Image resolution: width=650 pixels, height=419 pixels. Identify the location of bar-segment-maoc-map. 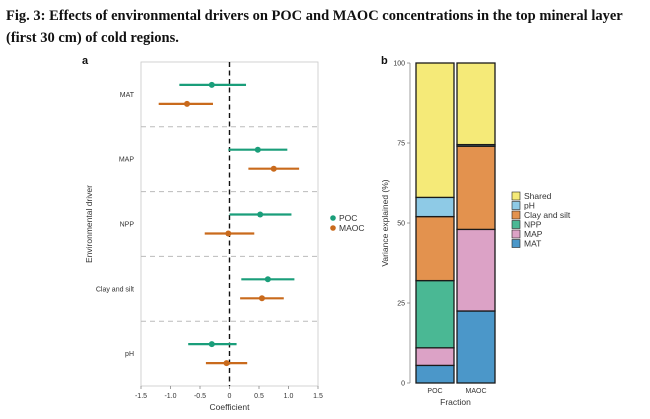
(476, 270).